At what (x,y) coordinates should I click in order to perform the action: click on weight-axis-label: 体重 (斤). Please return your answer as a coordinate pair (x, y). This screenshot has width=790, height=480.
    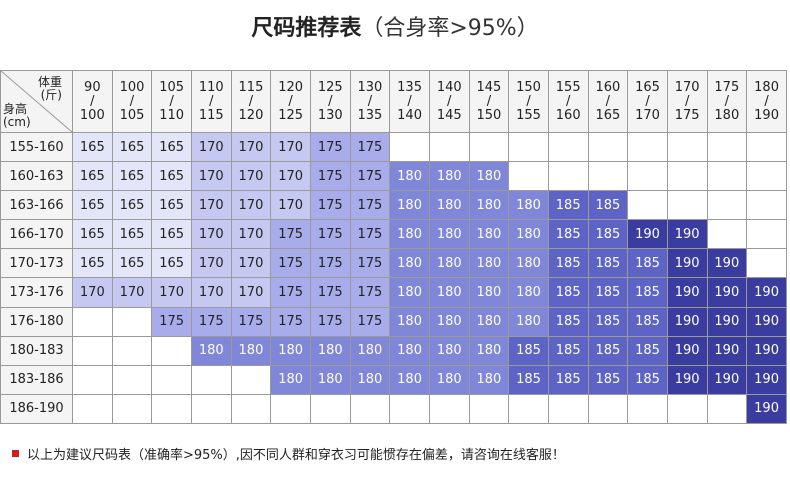
    Looking at the image, I should click on (50, 89).